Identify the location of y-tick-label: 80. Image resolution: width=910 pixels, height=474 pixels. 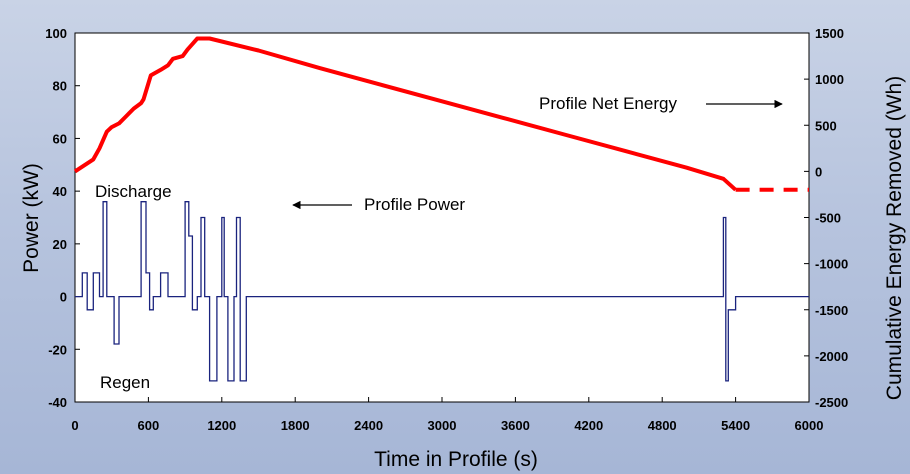
(60, 86).